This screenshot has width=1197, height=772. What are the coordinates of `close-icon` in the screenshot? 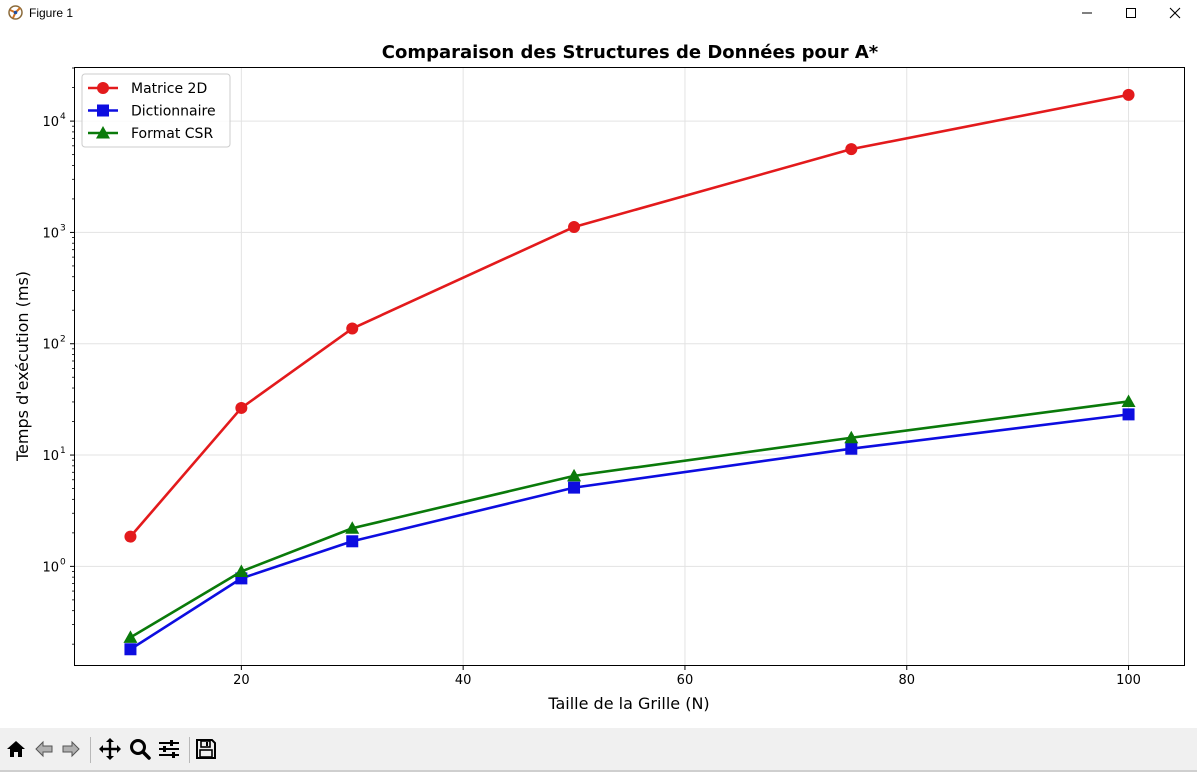 It's located at (1175, 13).